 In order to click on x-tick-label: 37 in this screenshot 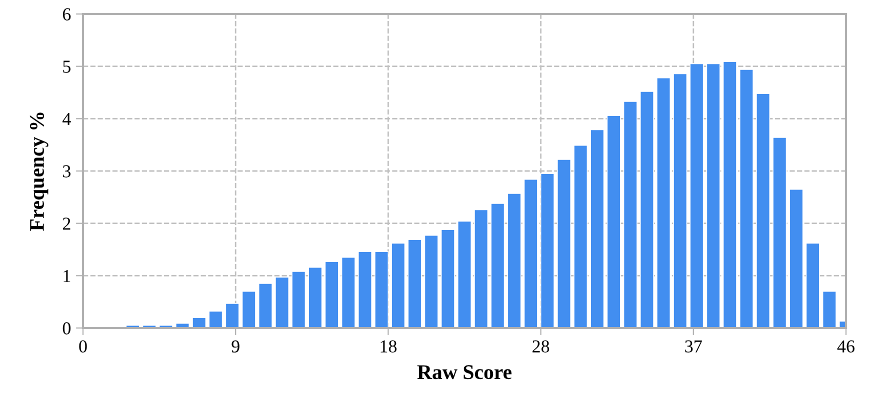, I will do `click(693, 346)`.